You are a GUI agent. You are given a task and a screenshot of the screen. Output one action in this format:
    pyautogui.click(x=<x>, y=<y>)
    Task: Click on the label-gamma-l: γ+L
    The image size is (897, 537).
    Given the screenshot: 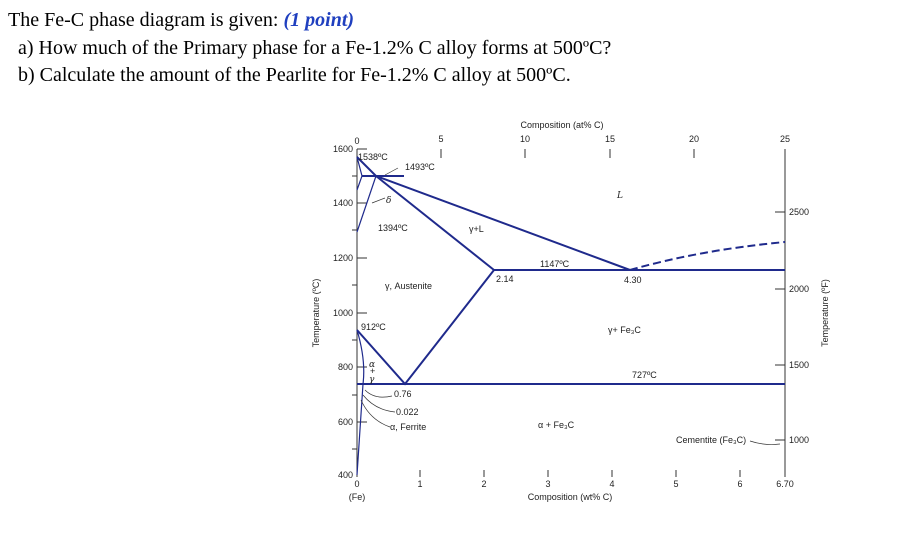 What is the action you would take?
    pyautogui.click(x=476, y=229)
    